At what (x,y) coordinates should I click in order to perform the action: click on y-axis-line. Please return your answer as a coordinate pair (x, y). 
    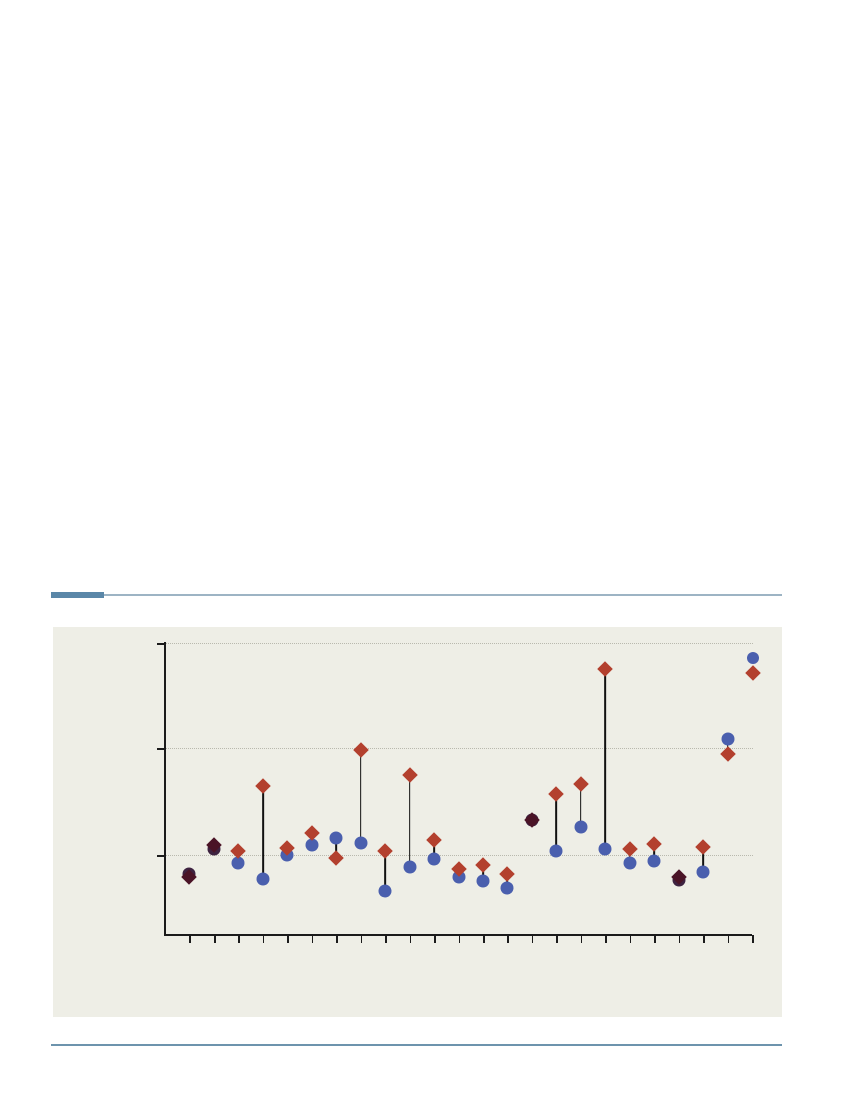
    Looking at the image, I should click on (165, 789).